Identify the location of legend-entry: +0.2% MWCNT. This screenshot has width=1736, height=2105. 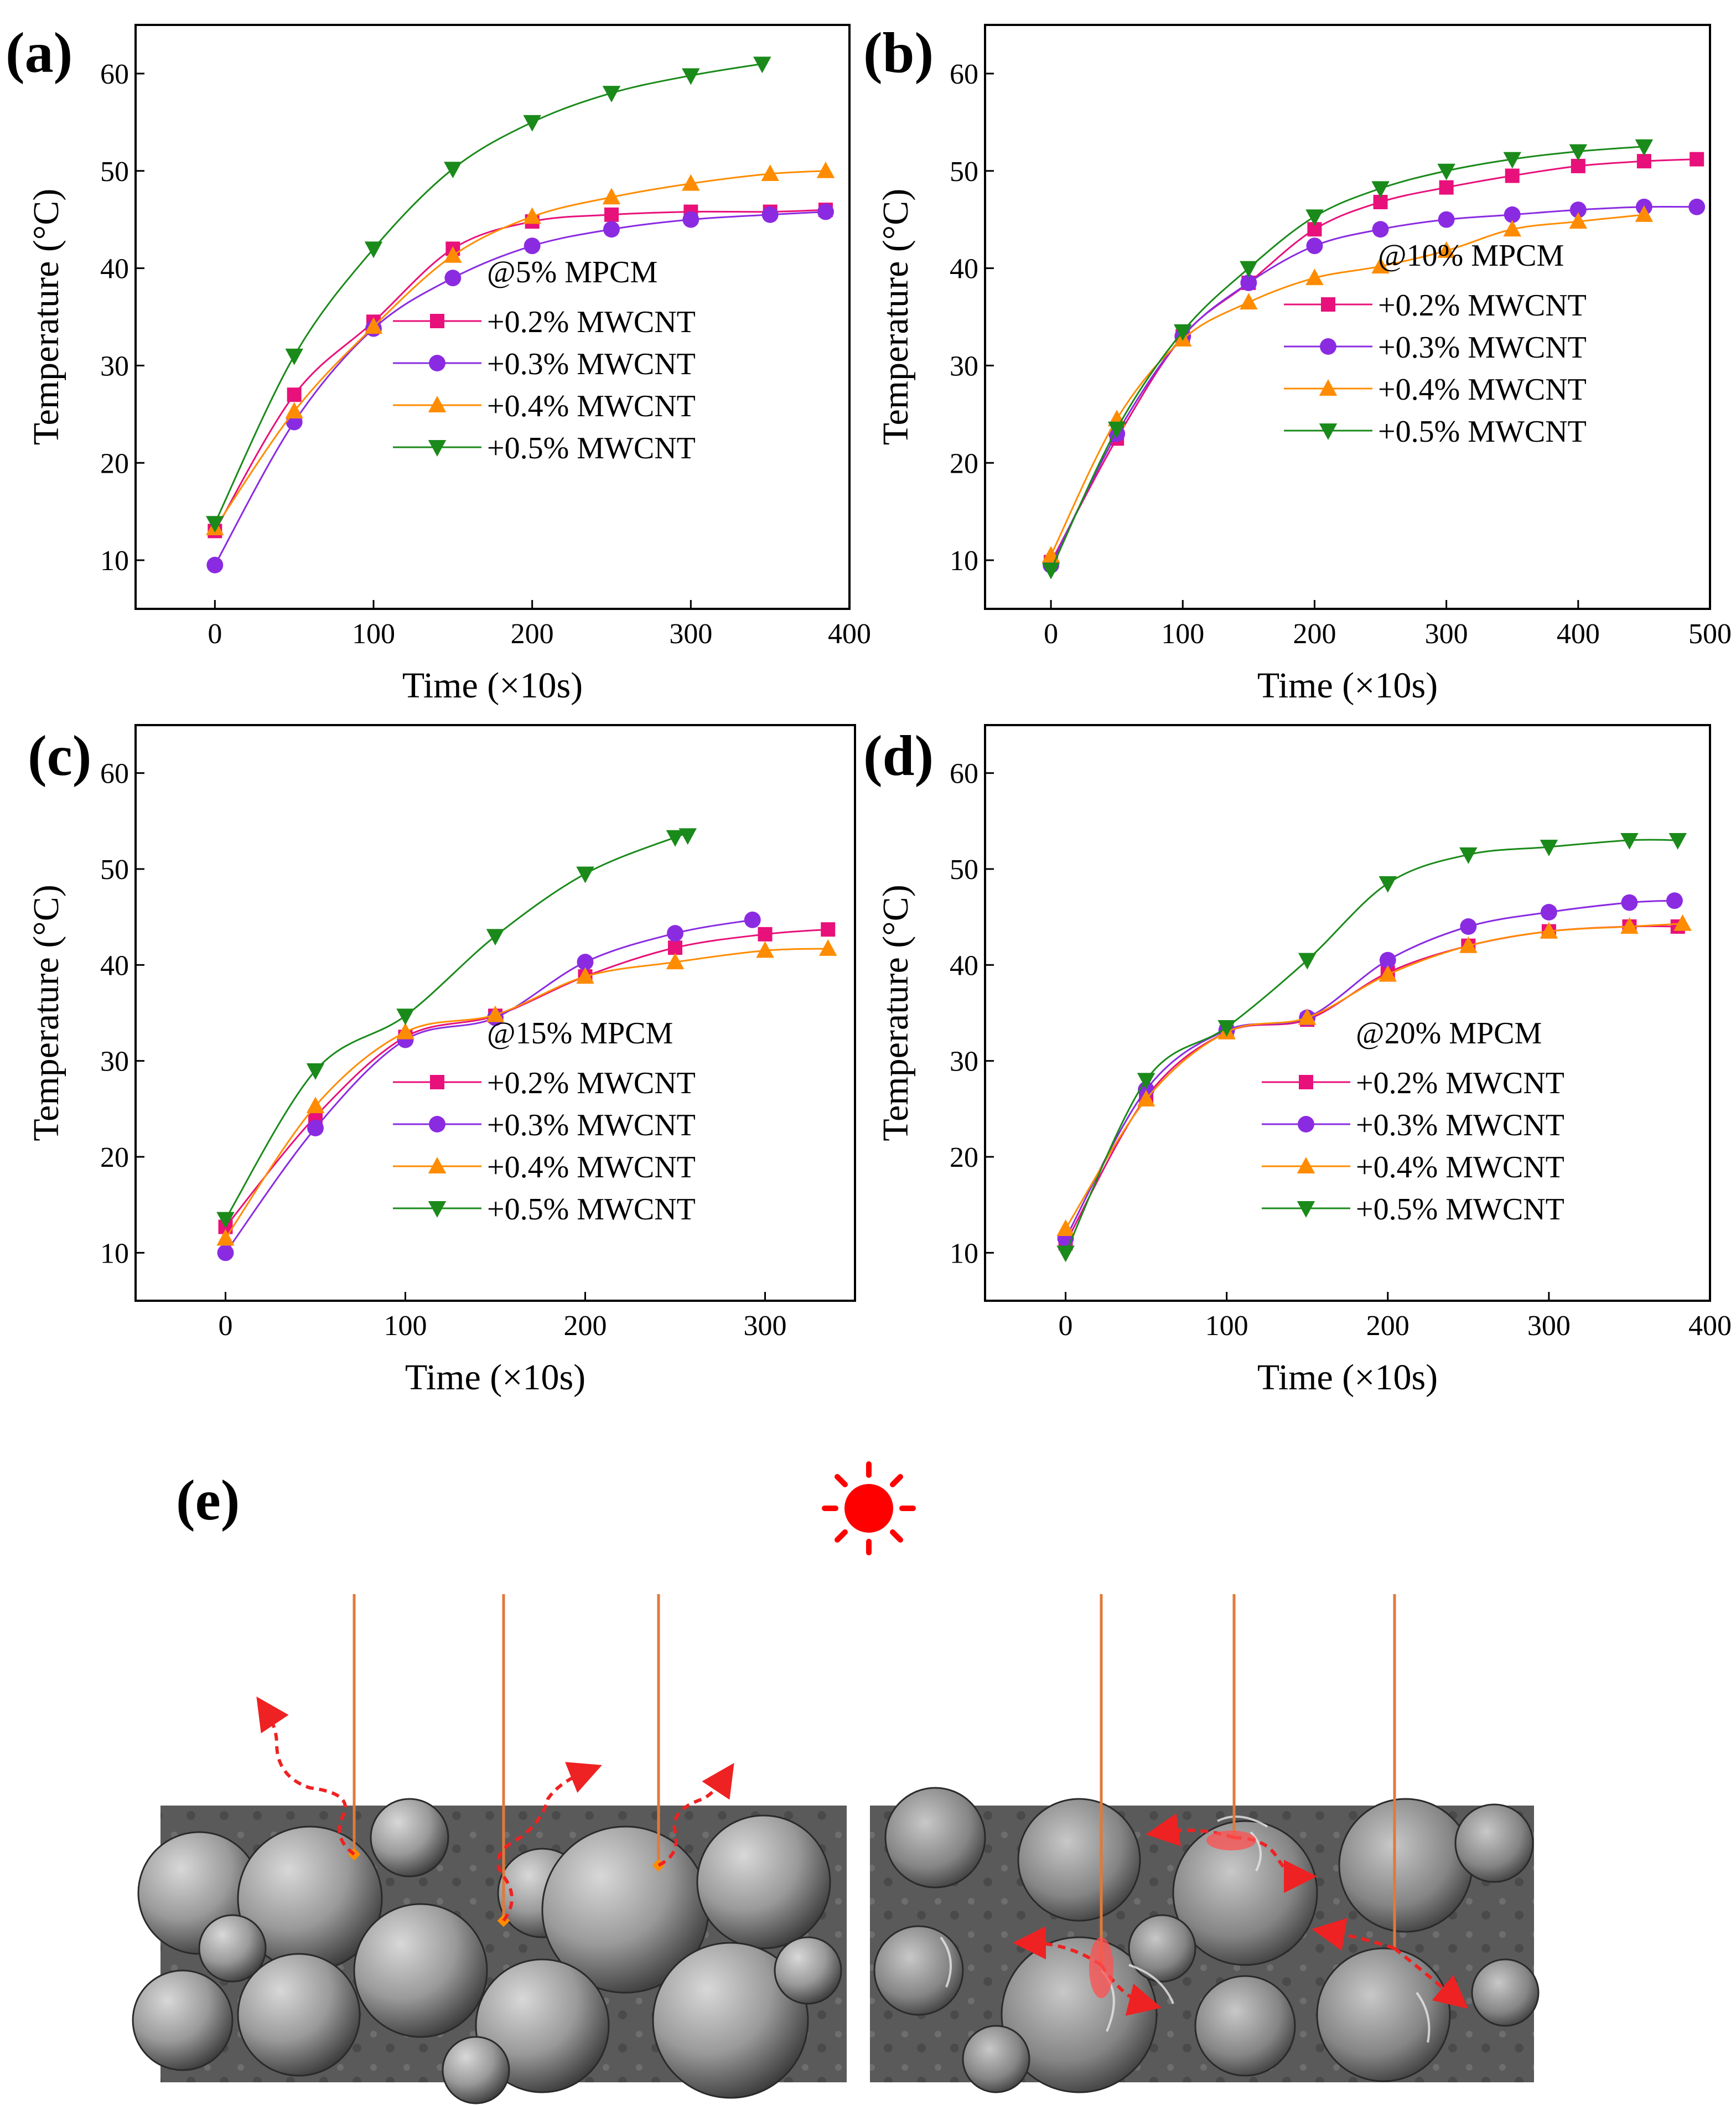
(591, 322).